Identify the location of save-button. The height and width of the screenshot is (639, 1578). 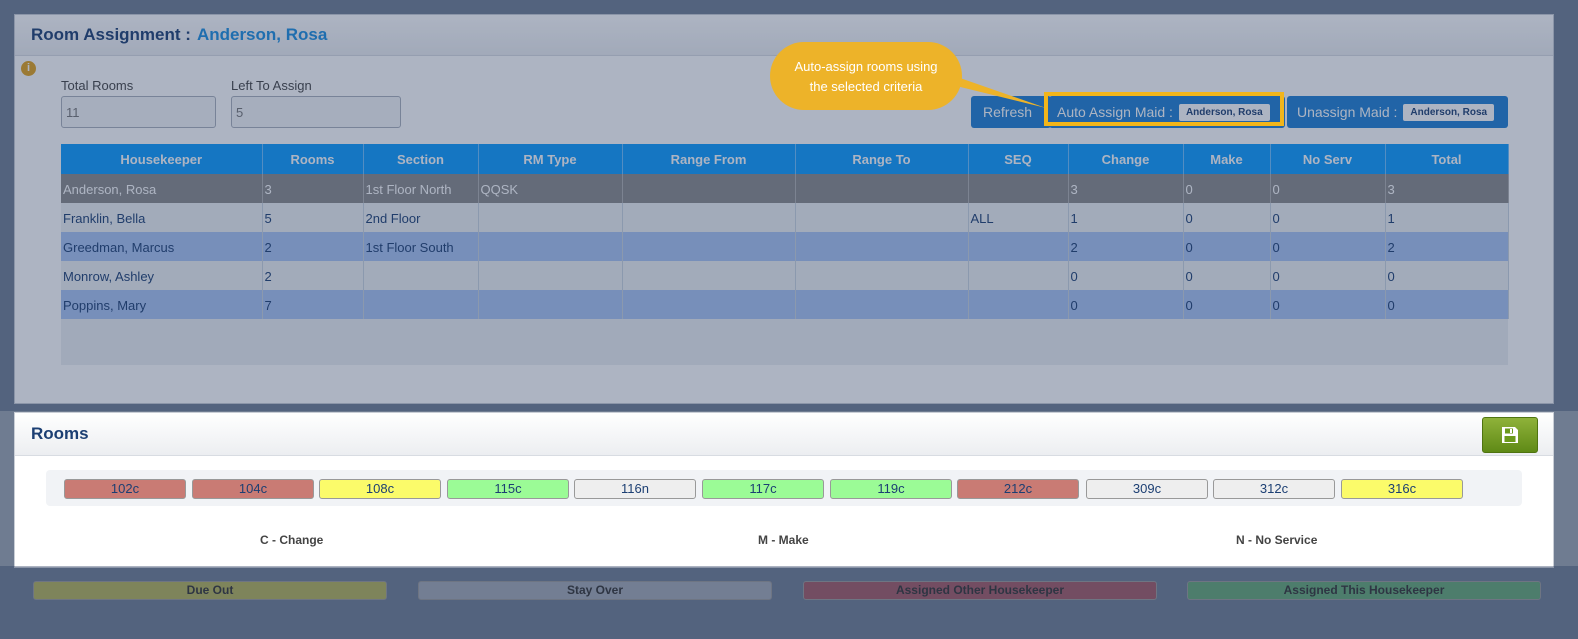
(1510, 435).